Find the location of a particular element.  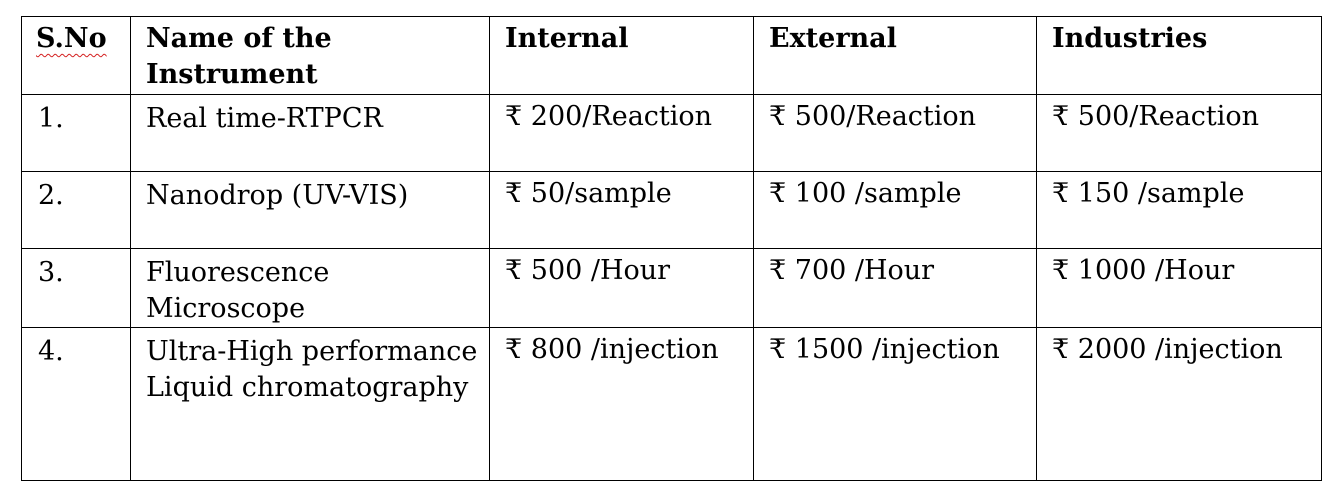

industries-price: ₹ 1000 /Hour is located at coordinates (1143, 270).